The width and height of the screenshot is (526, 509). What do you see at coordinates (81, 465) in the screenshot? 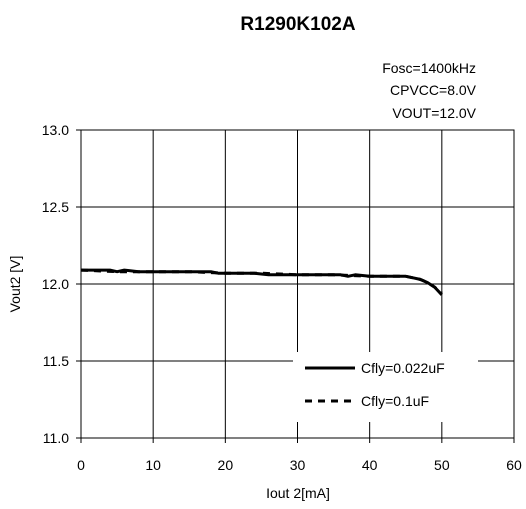
I see `x-tick-label: 0` at bounding box center [81, 465].